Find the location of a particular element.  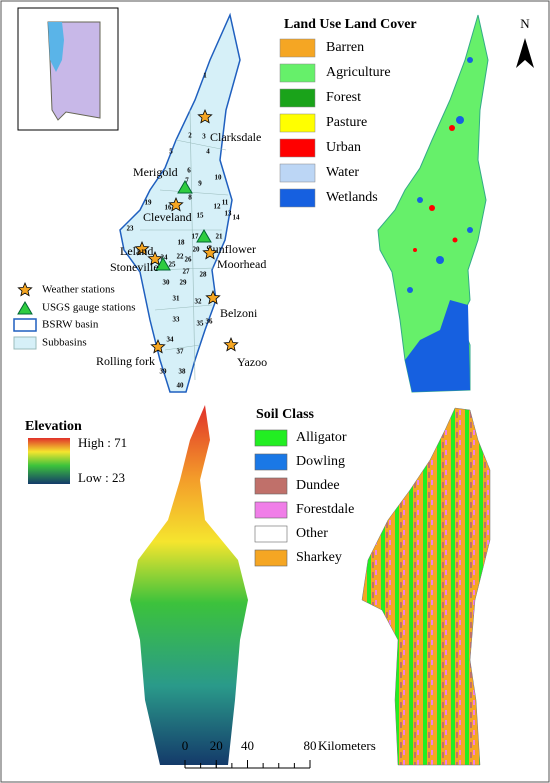

station-label: Rolling fork is located at coordinates (125, 361).